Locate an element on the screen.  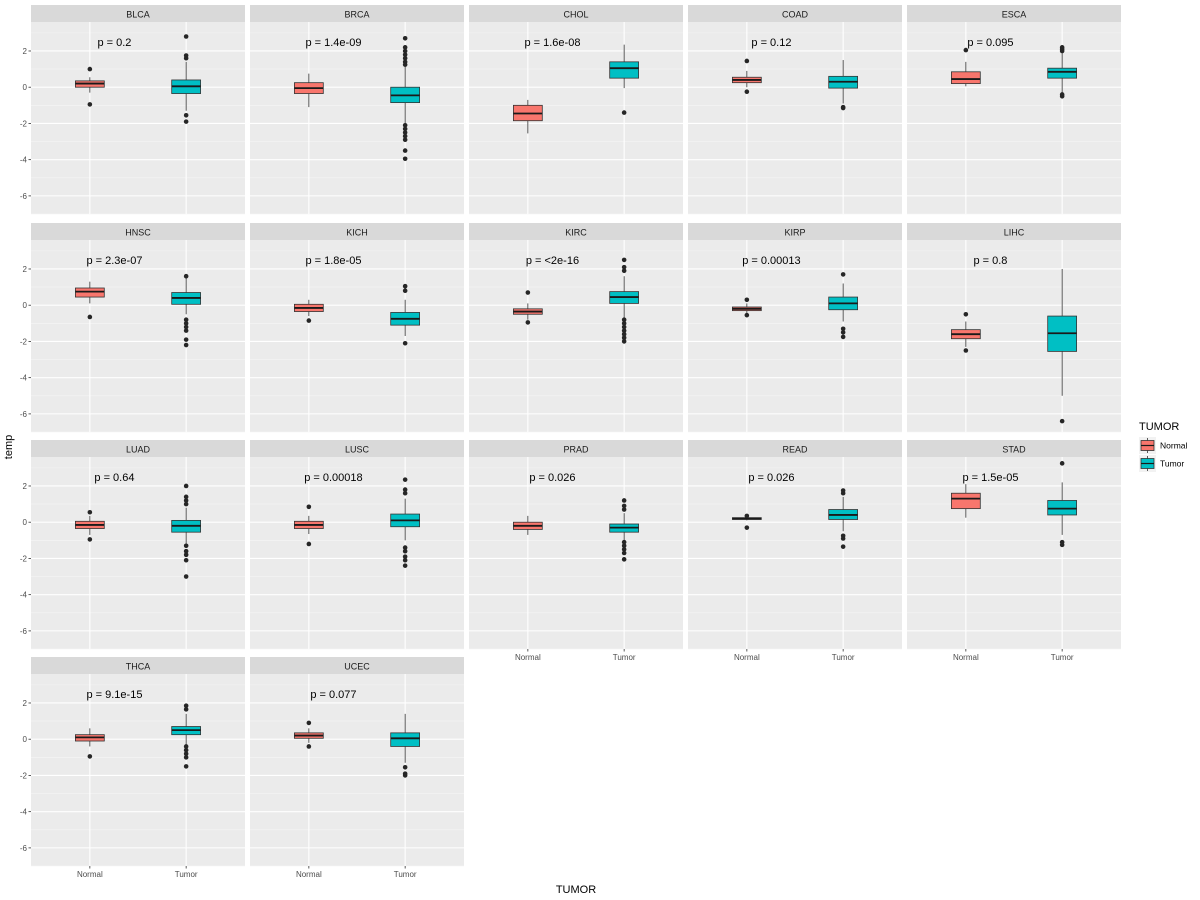
facet-strip-label: COAD is located at coordinates (795, 15).